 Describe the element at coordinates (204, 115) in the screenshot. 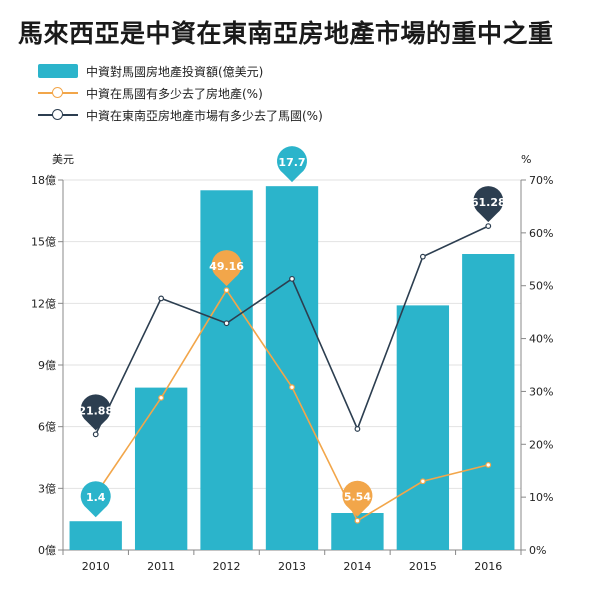

I see `legend-label: 中資在東南亞房地產市場有多少去了馬國(%)` at that location.